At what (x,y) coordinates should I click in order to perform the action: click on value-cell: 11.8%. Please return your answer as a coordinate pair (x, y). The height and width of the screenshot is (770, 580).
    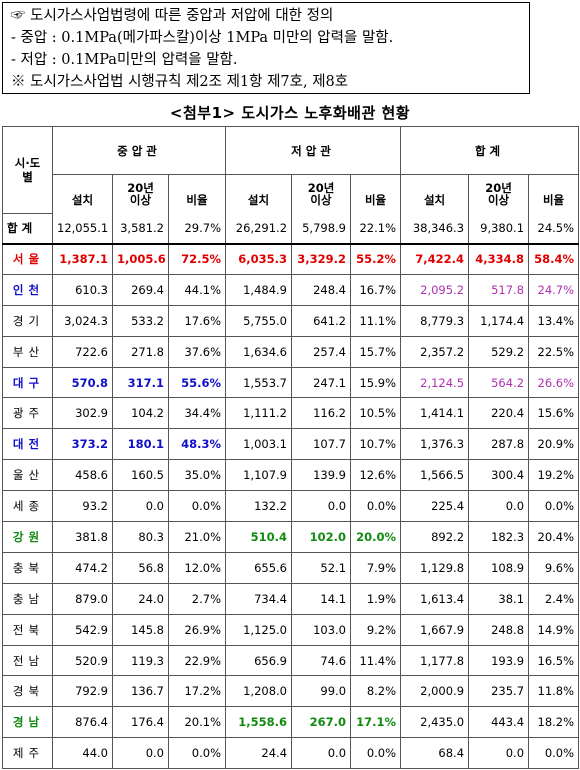
    Looking at the image, I should click on (554, 691).